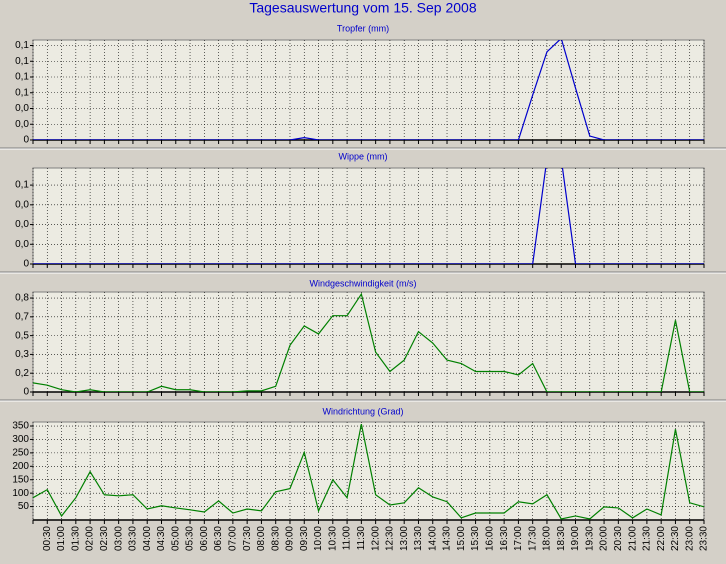 The image size is (726, 564). What do you see at coordinates (190, 538) in the screenshot?
I see `x-tick-label: 05:30` at bounding box center [190, 538].